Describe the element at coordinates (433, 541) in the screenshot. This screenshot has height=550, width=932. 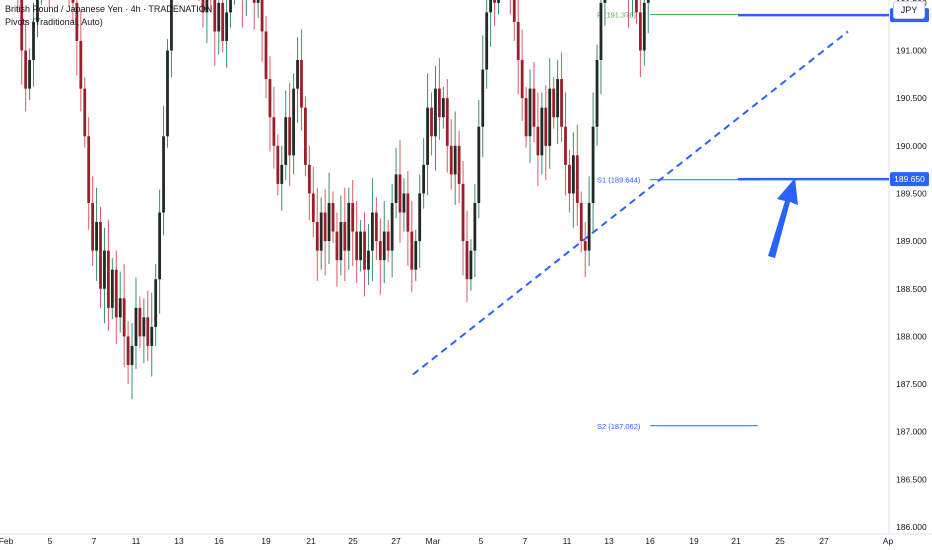
I see `time-tick-label: Mar` at that location.